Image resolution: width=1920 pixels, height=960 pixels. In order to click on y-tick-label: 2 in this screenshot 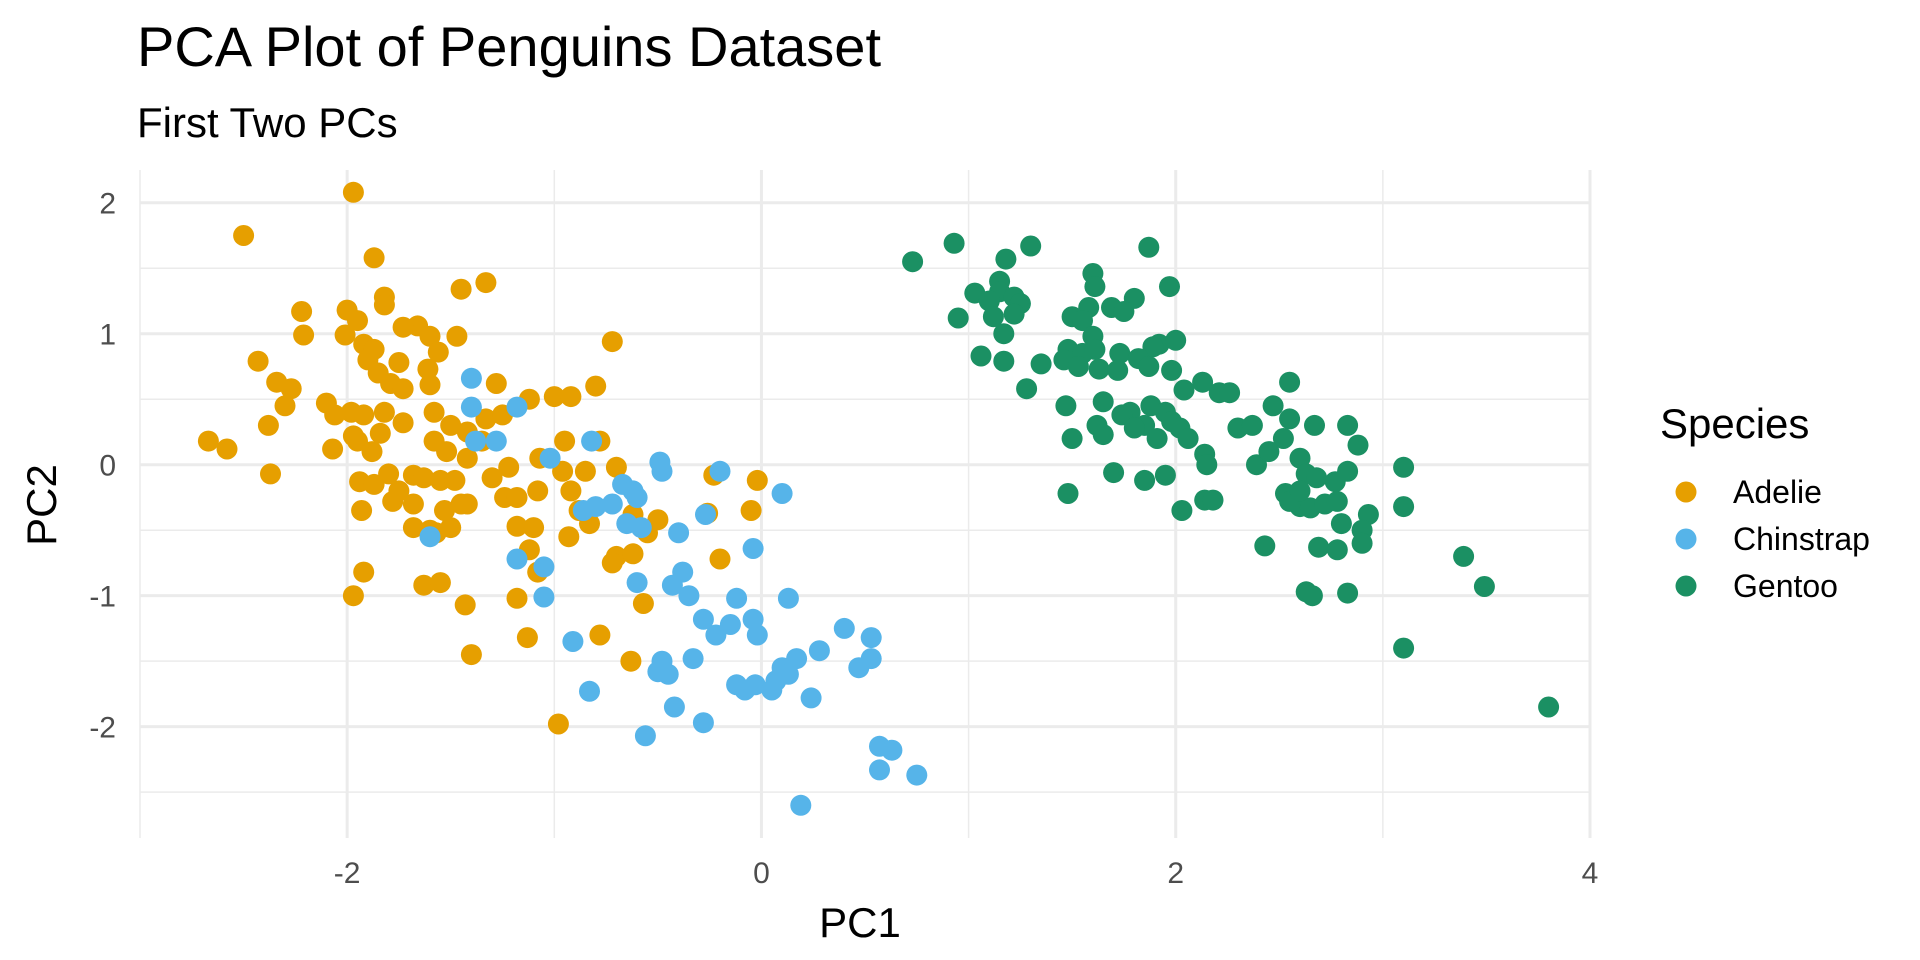, I will do `click(107, 204)`.